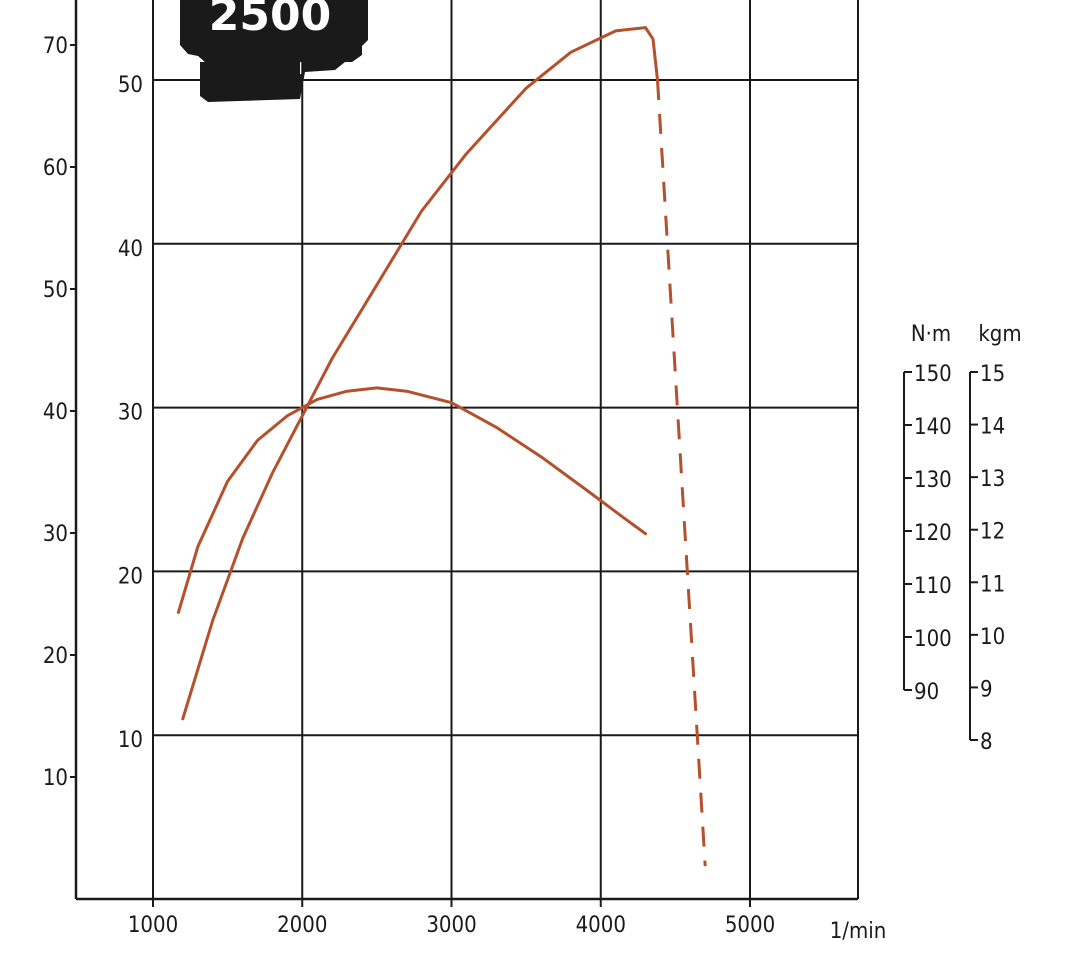  Describe the element at coordinates (858, 931) in the screenshot. I see `x-axis-label: 1/min` at that location.